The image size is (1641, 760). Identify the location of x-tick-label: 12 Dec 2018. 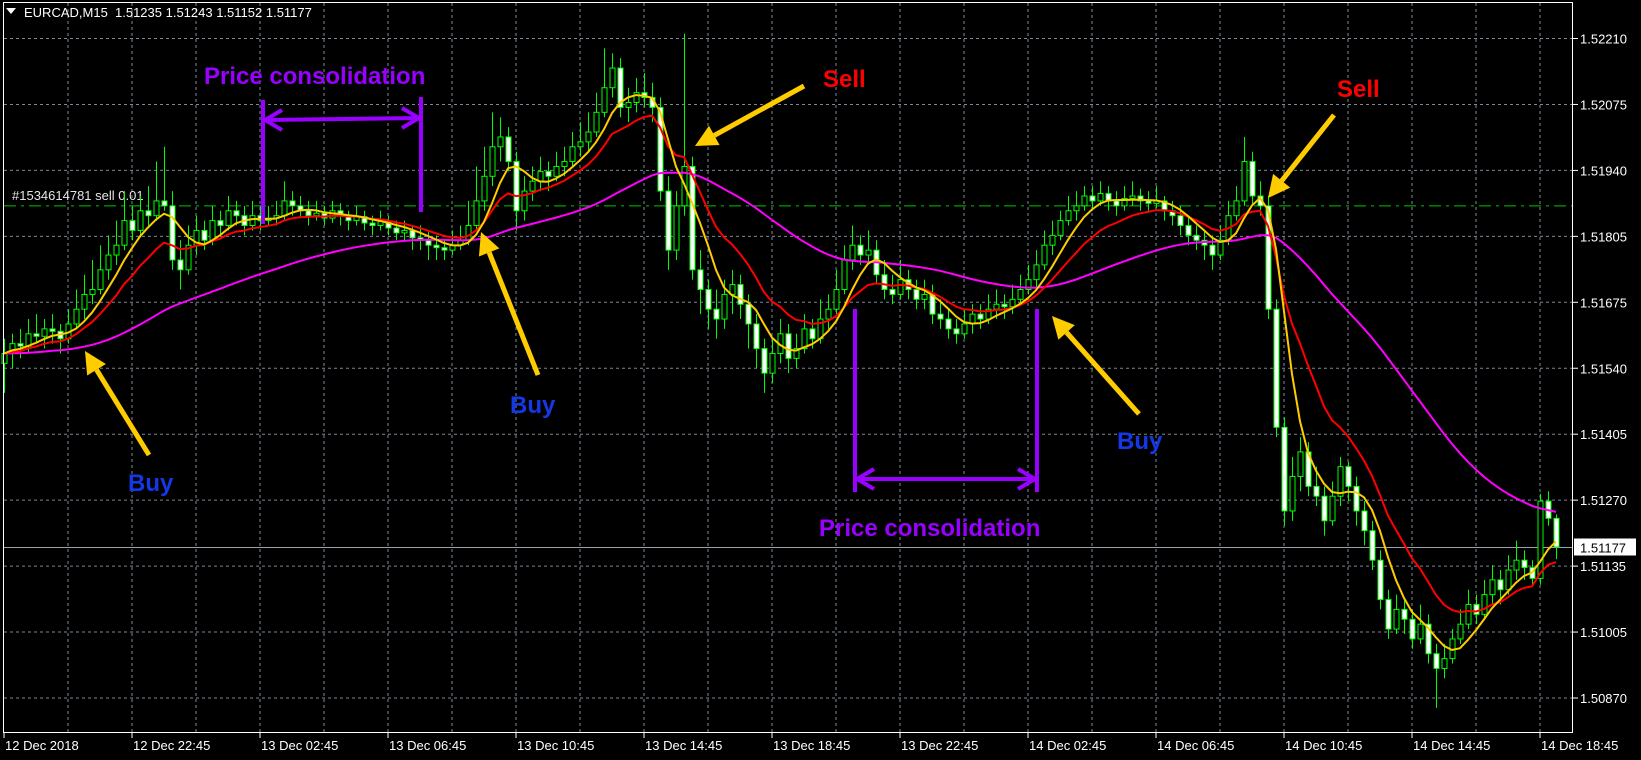
(42, 745).